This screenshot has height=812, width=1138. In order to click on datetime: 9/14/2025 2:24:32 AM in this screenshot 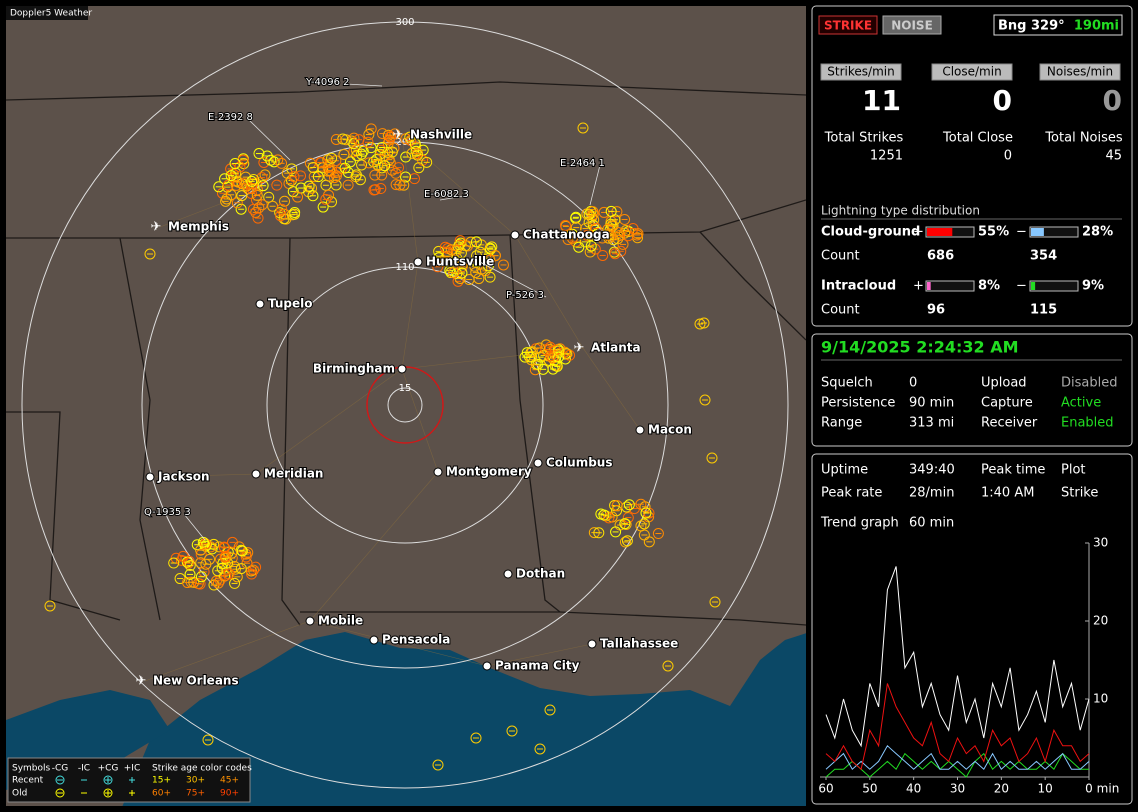, I will do `click(920, 347)`.